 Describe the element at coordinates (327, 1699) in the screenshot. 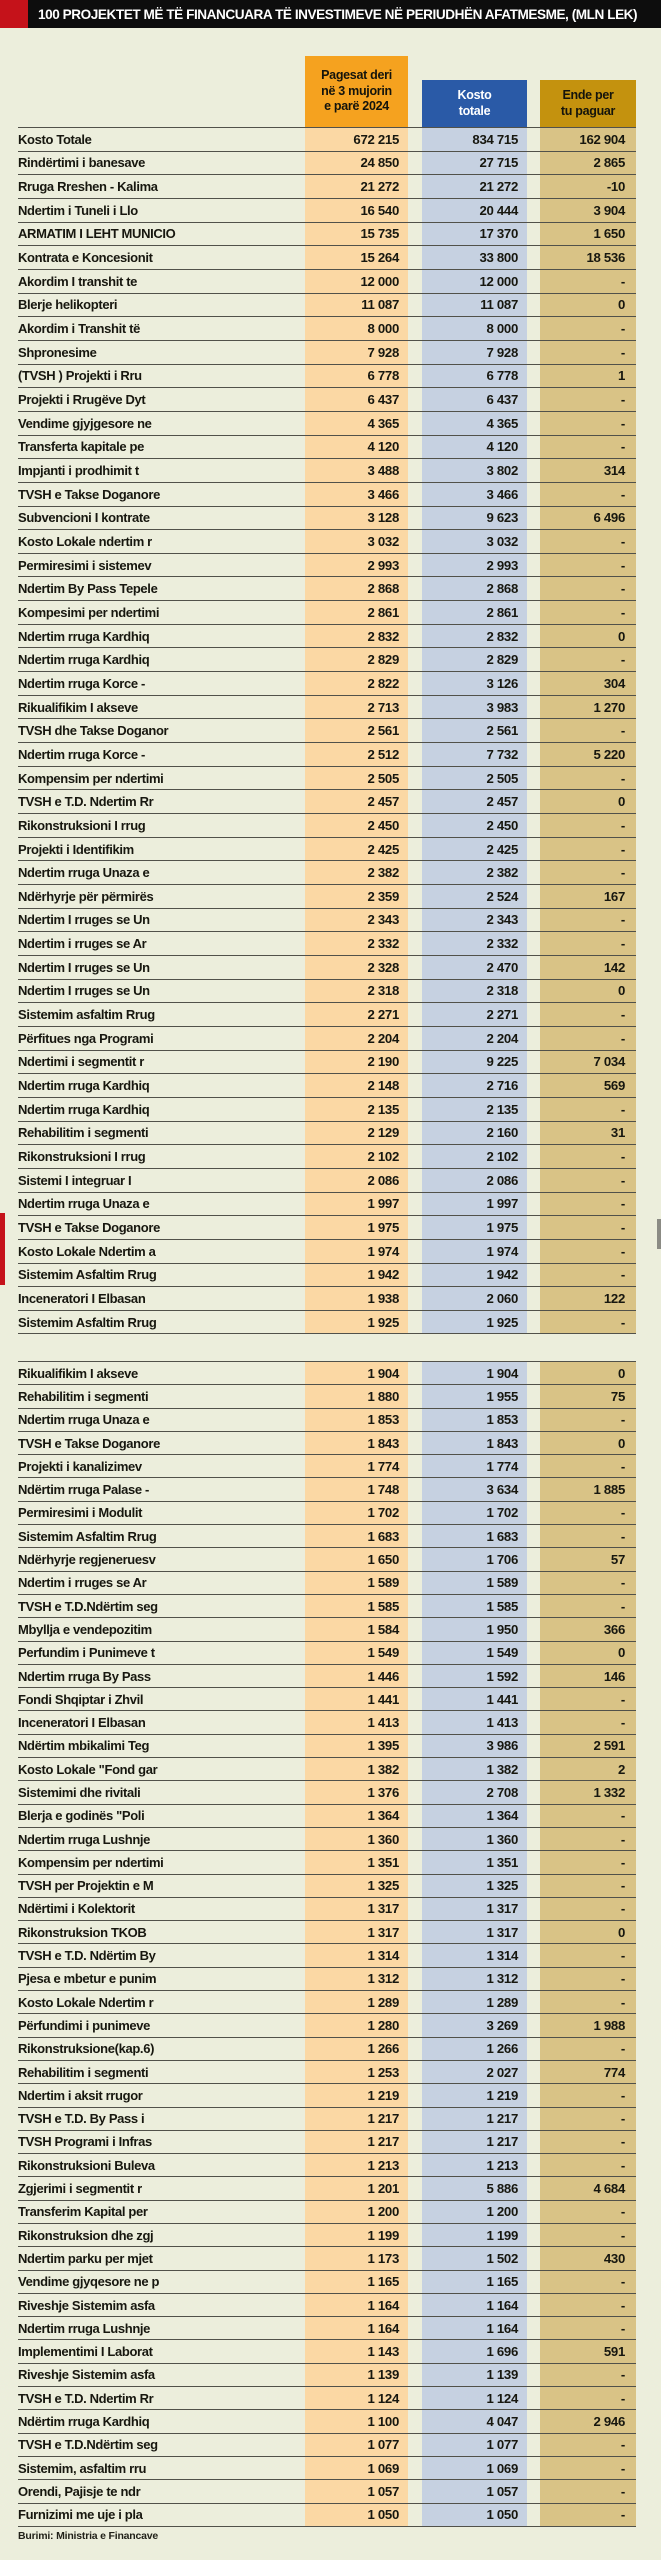

I see `table-row: Fondi Shqiptar i Zhvil 1 441 1 441 -` at that location.